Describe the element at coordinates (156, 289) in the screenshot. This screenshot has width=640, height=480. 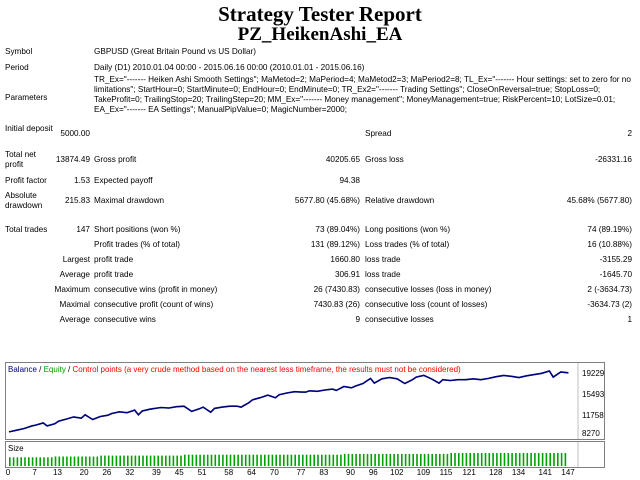
I see `max-consecutive-wins-label: consecutive wins (profit in money)` at that location.